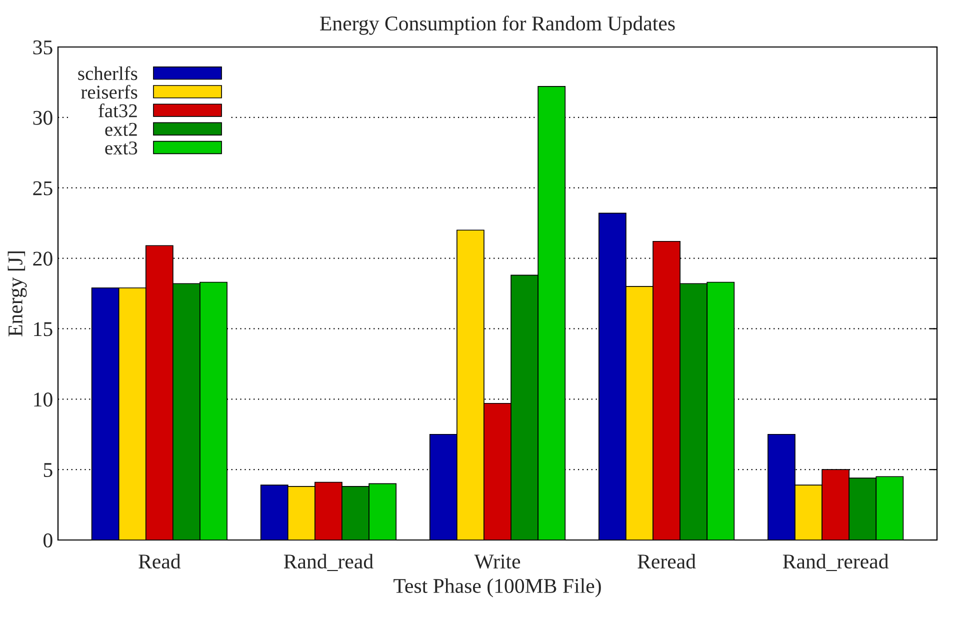  I want to click on legend-label: scherlfs, so click(108, 73).